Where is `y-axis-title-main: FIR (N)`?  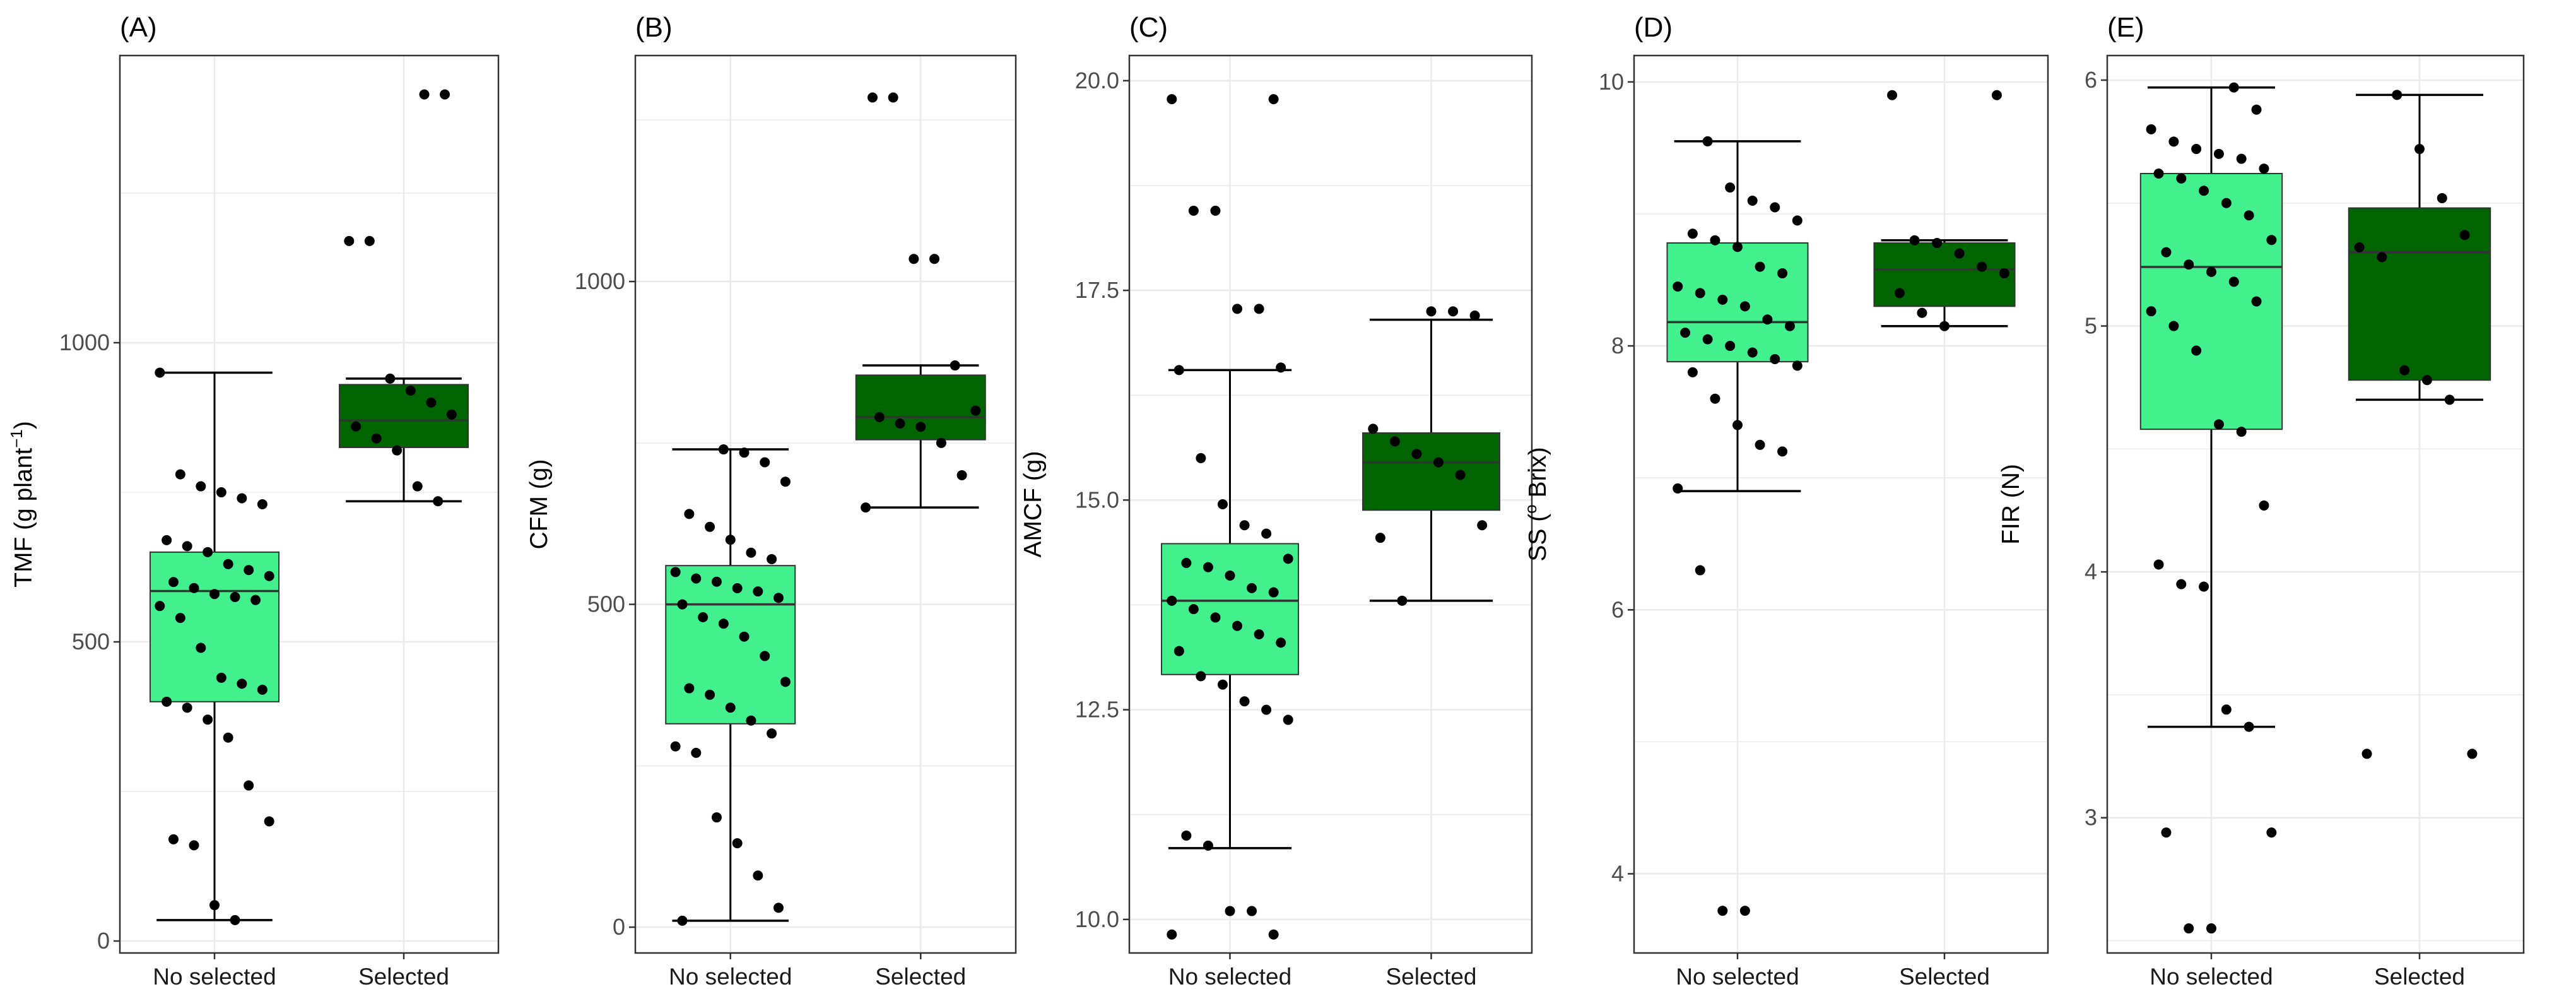 y-axis-title-main: FIR (N) is located at coordinates (2011, 505).